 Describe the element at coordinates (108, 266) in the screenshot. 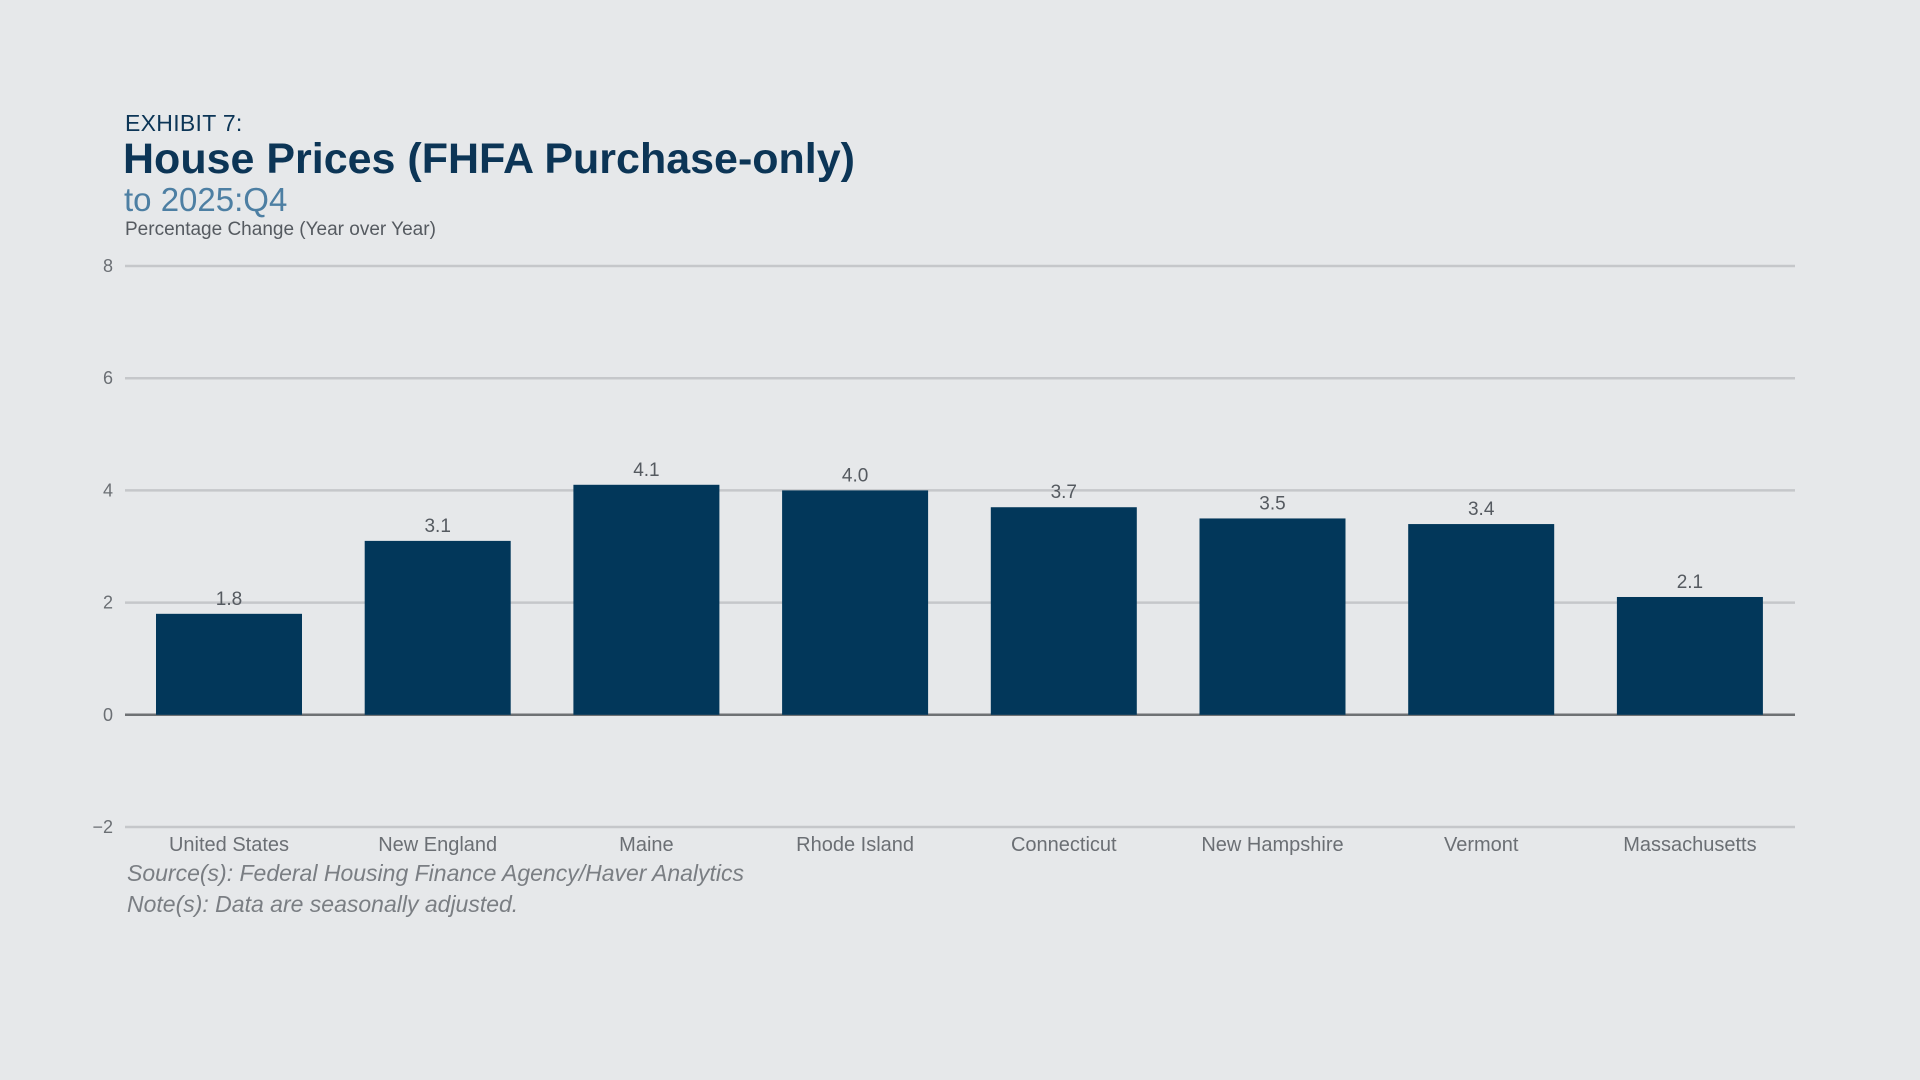

I see `y-tick-label: 8` at that location.